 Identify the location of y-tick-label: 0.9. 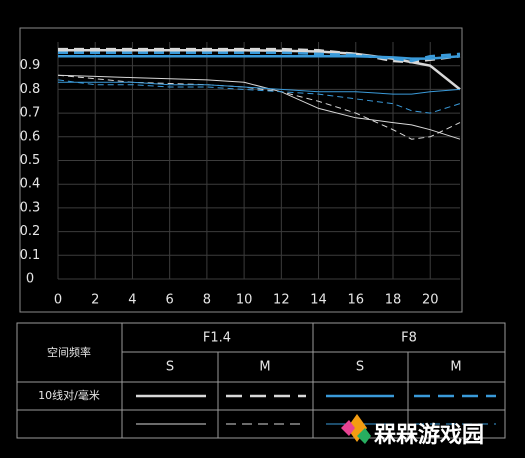
(30, 65).